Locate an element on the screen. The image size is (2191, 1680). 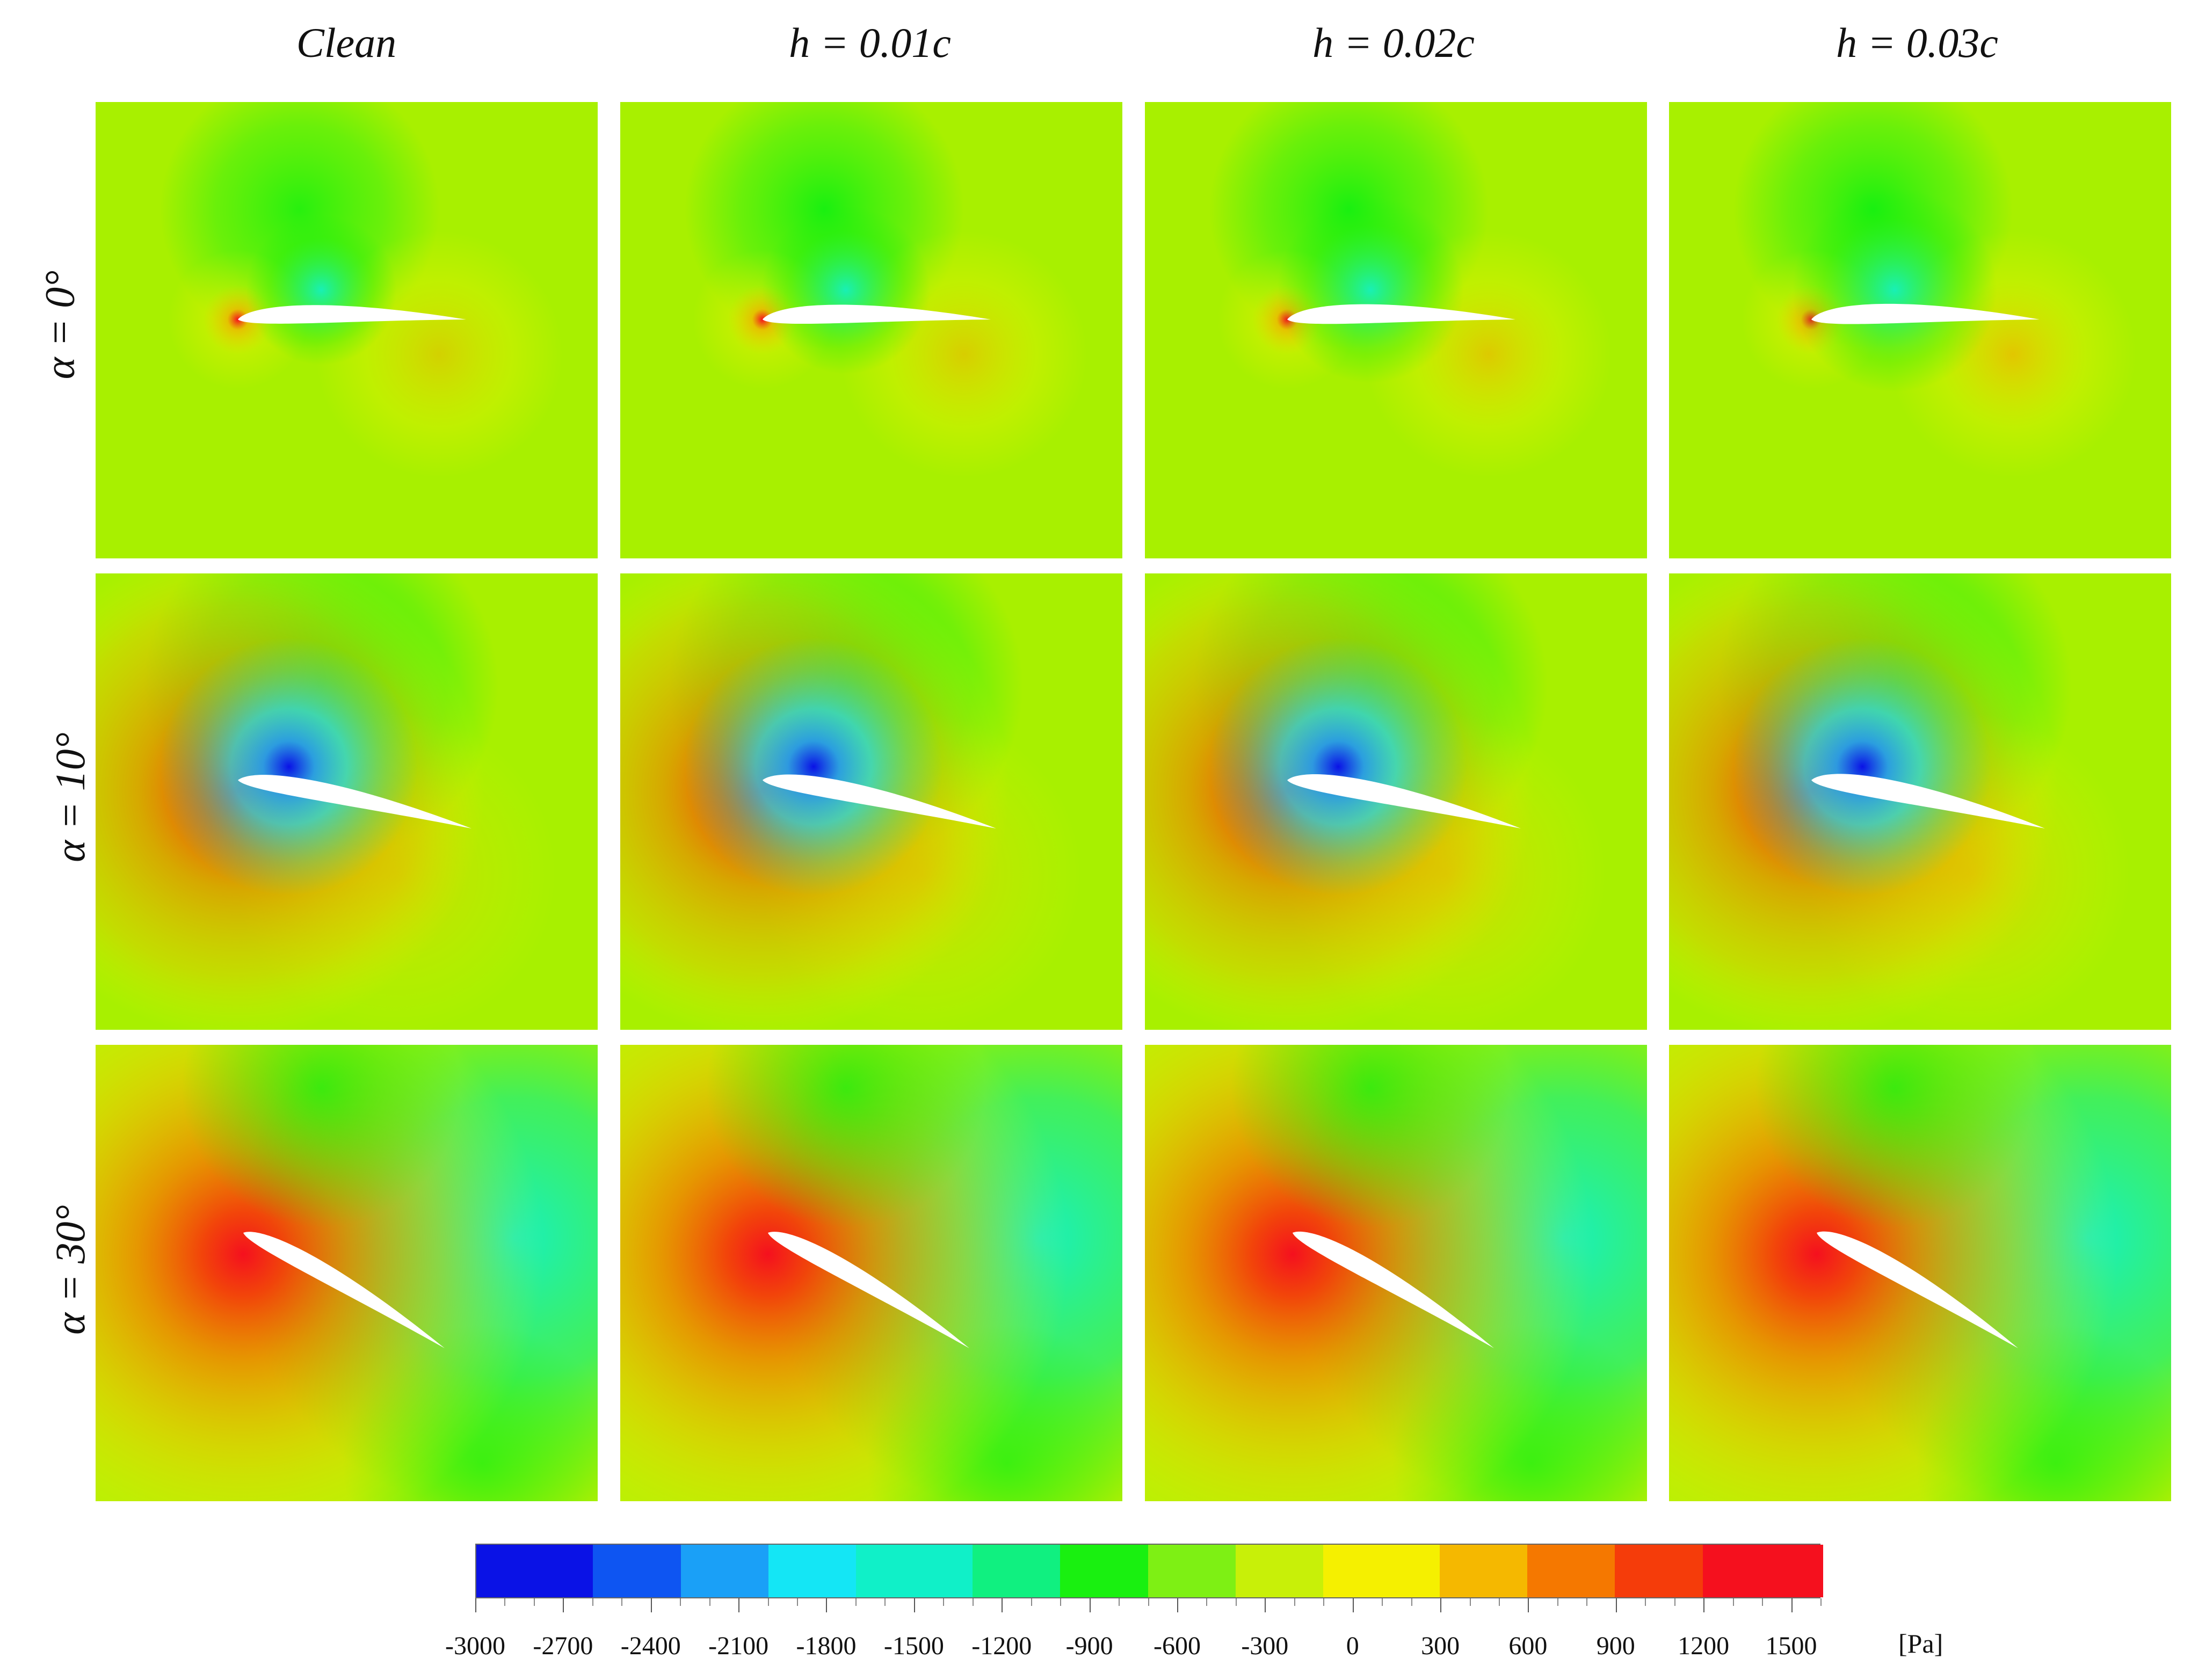
colorbar-tick-label: -900 is located at coordinates (1089, 1646).